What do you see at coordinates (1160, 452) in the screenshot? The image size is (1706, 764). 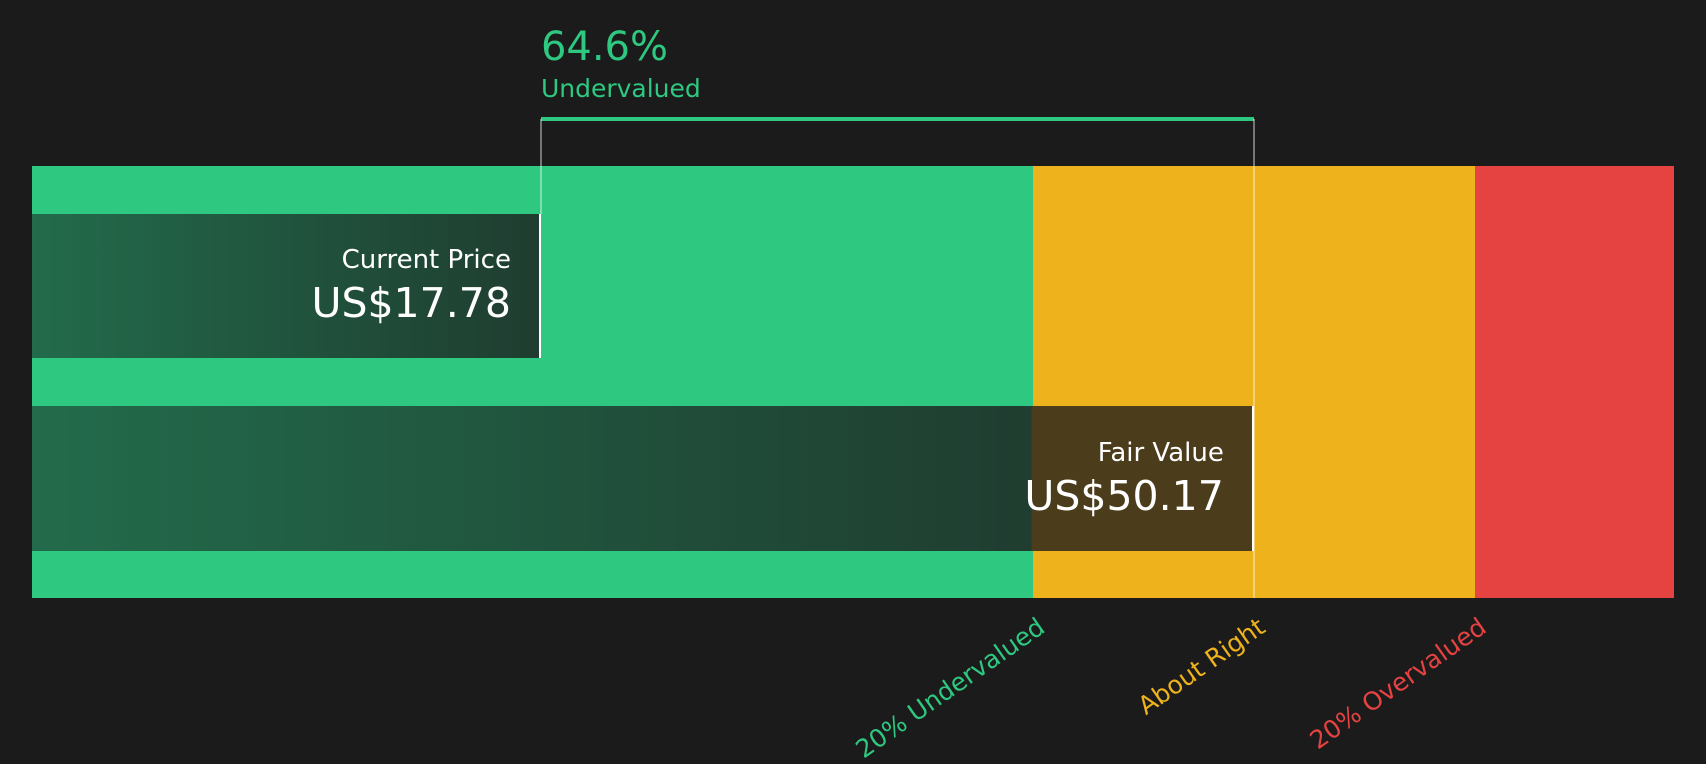 I see `fair-value-label: Fair Value` at bounding box center [1160, 452].